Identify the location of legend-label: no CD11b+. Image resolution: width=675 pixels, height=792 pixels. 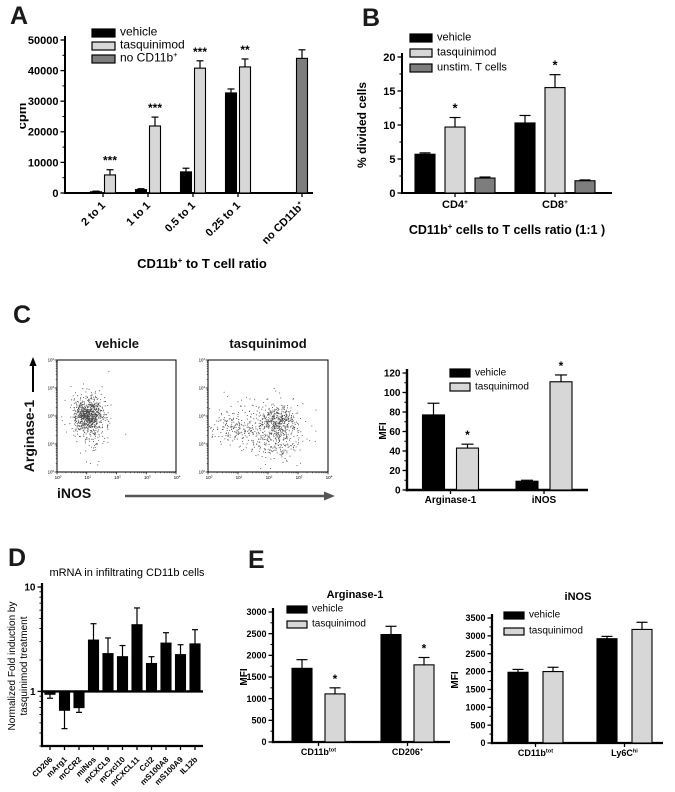
(148, 57).